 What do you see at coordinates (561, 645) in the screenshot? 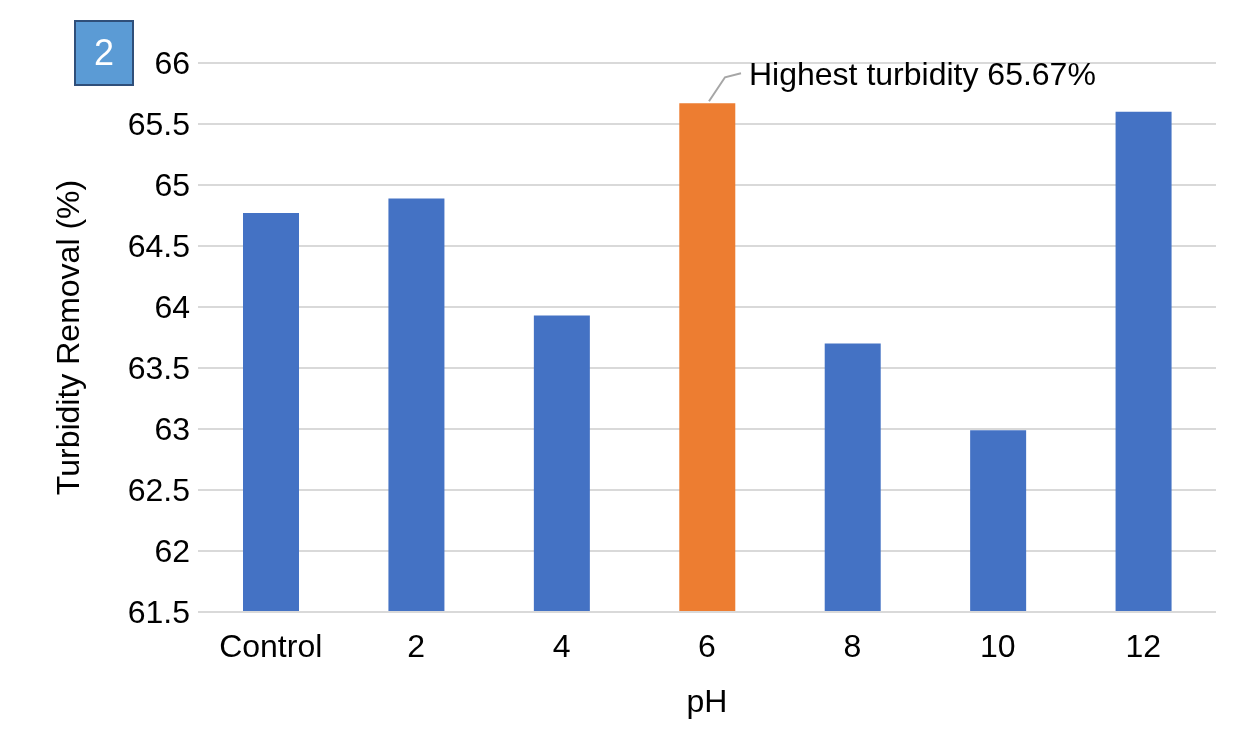
I see `x-tick-label: 4` at bounding box center [561, 645].